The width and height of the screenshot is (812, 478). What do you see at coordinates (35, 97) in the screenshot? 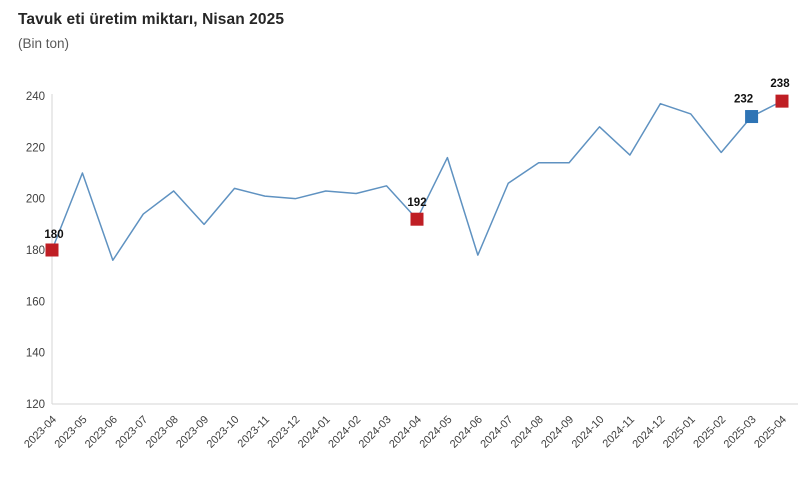
I see `y-tick-label: 240` at bounding box center [35, 97].